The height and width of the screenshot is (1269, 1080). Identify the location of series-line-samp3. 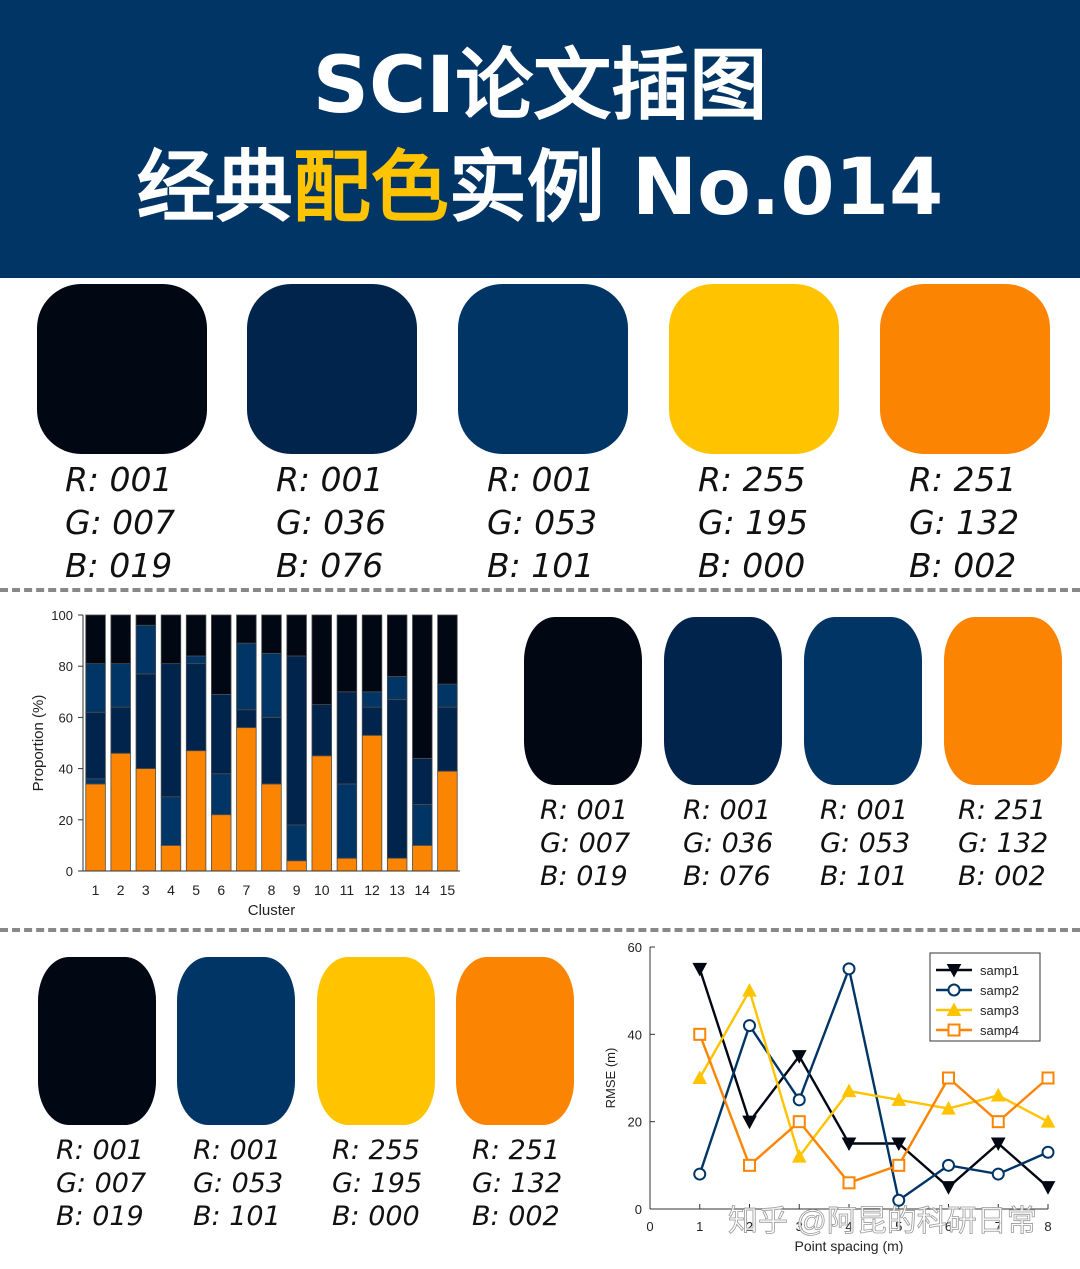
(873, 1073).